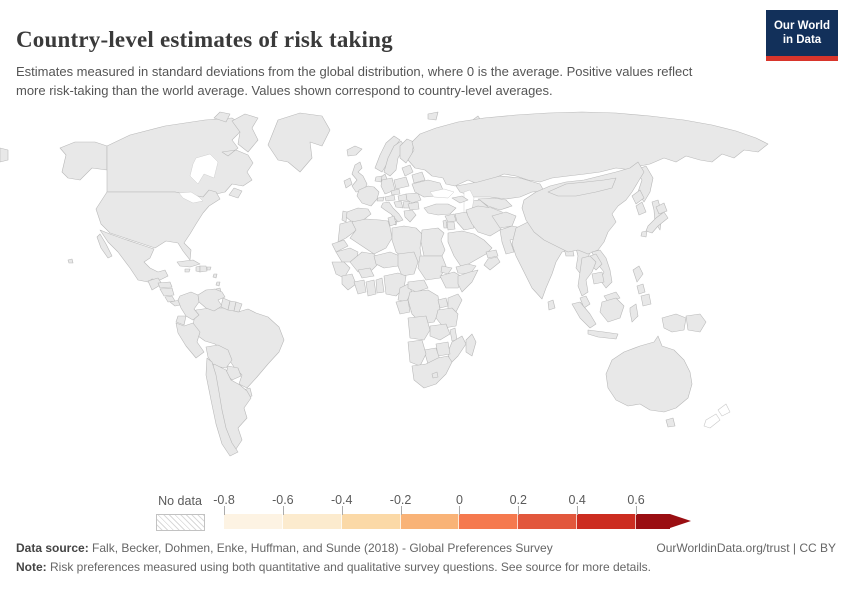 The width and height of the screenshot is (850, 600). I want to click on owid-license-link: OurWorldinData.org/trust | CC BY, so click(746, 548).